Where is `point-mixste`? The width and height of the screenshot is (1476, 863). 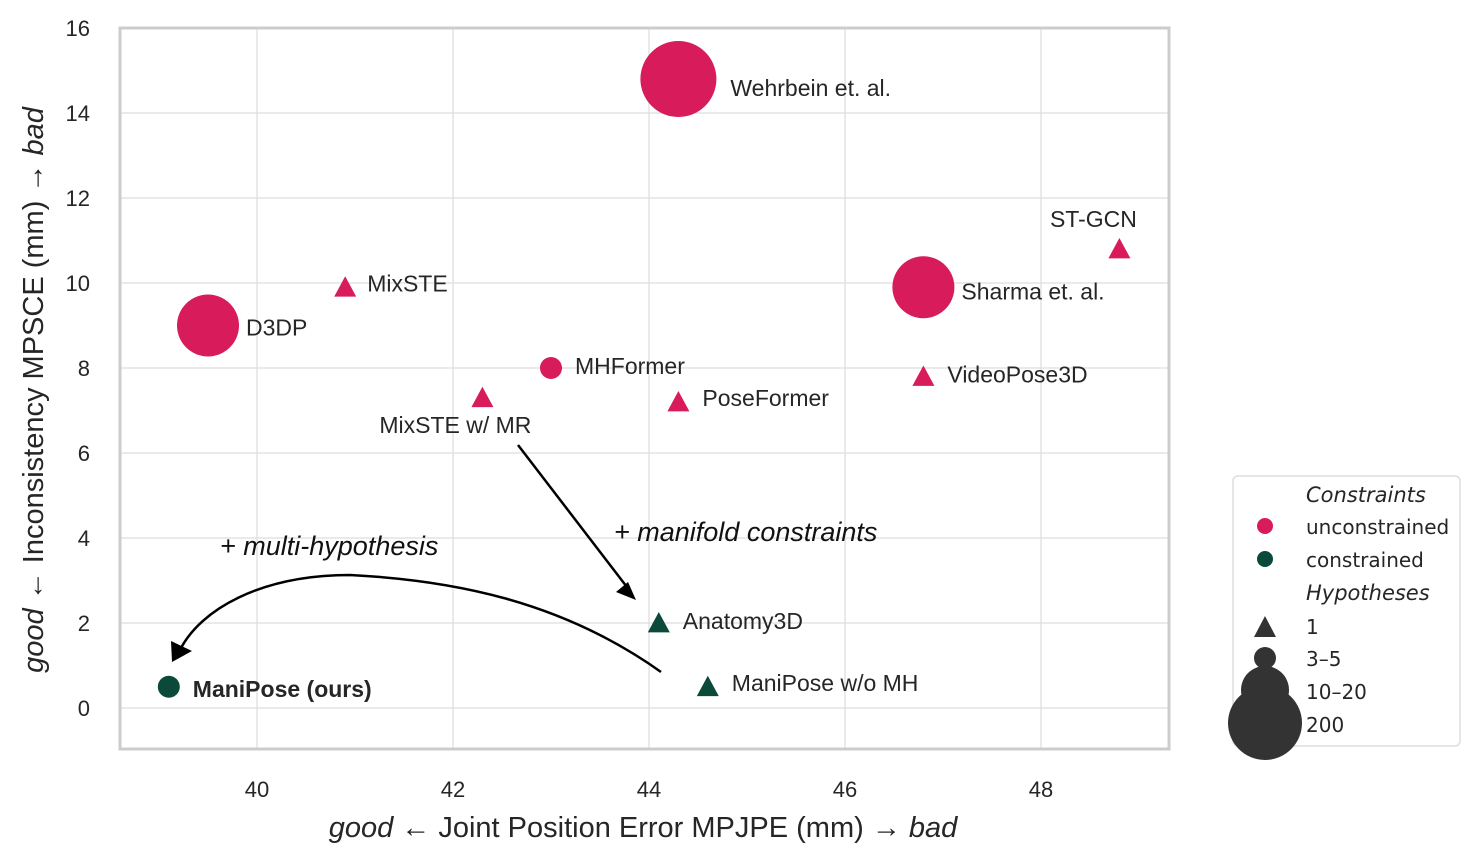
point-mixste is located at coordinates (345, 286).